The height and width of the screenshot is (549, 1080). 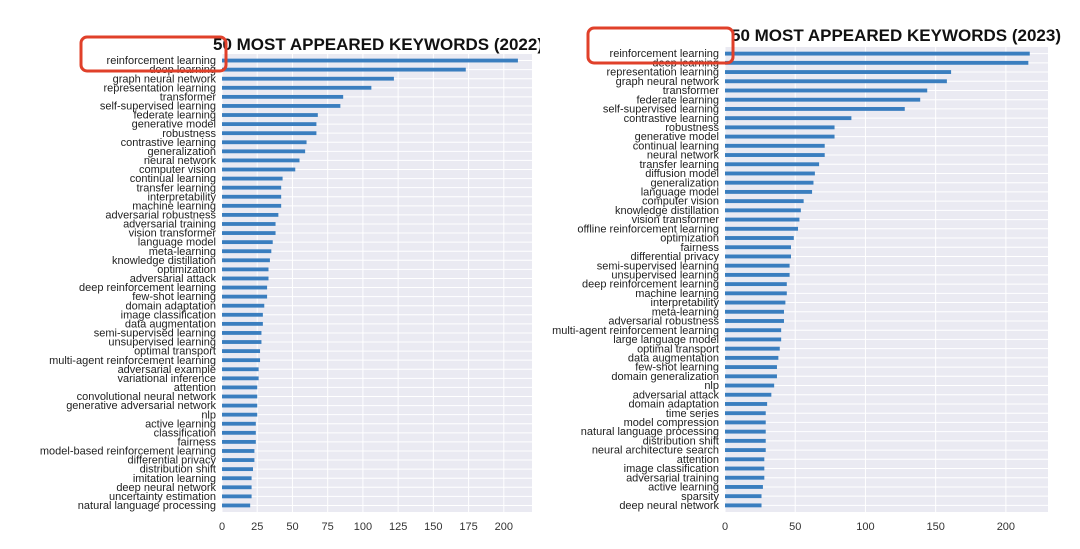 What do you see at coordinates (661, 110) in the screenshot?
I see `category-label: self-supervised learning` at bounding box center [661, 110].